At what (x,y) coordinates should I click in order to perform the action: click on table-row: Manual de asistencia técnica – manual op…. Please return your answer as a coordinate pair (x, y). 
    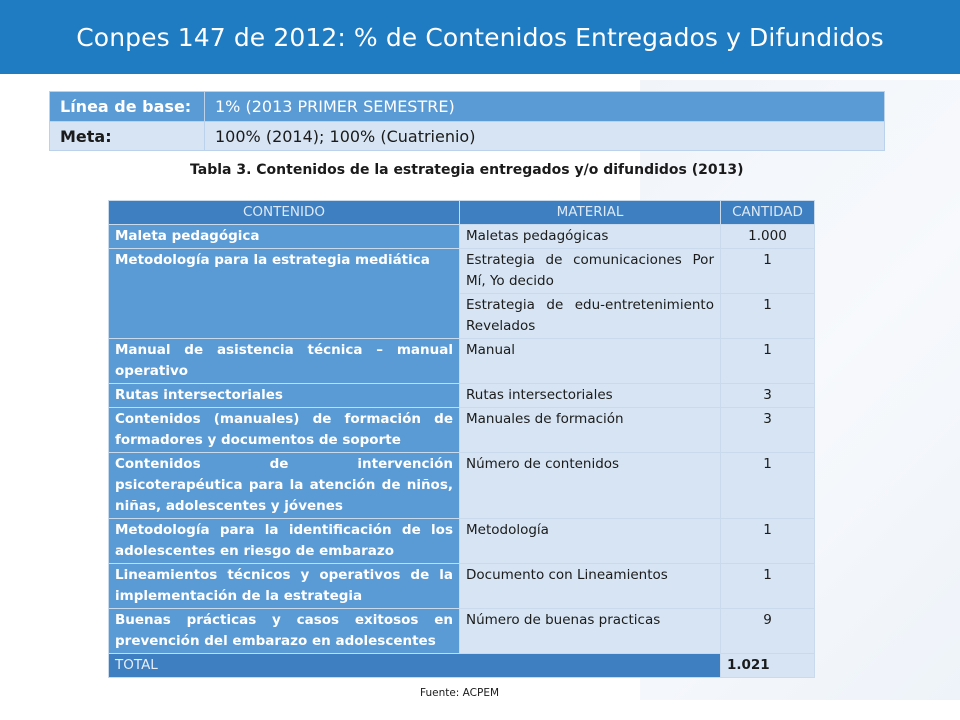
    Looking at the image, I should click on (461, 361).